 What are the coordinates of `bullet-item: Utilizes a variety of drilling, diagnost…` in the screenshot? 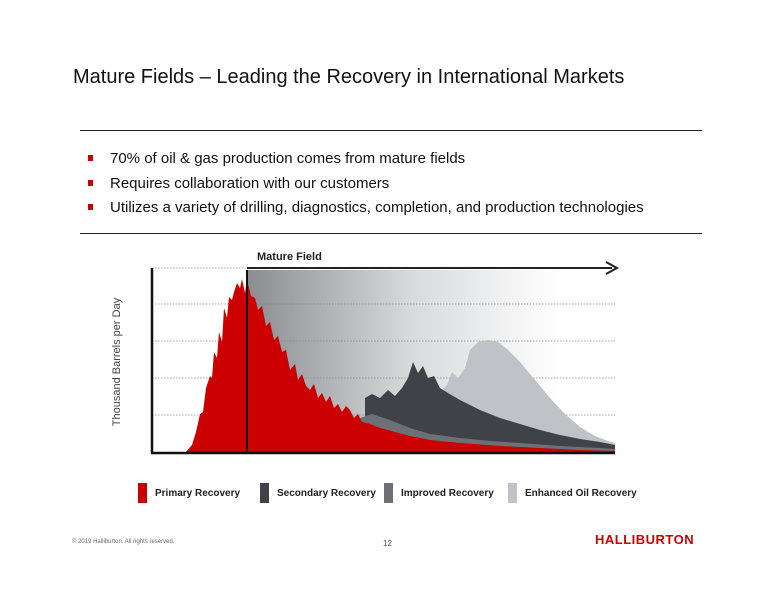 It's located at (366, 208).